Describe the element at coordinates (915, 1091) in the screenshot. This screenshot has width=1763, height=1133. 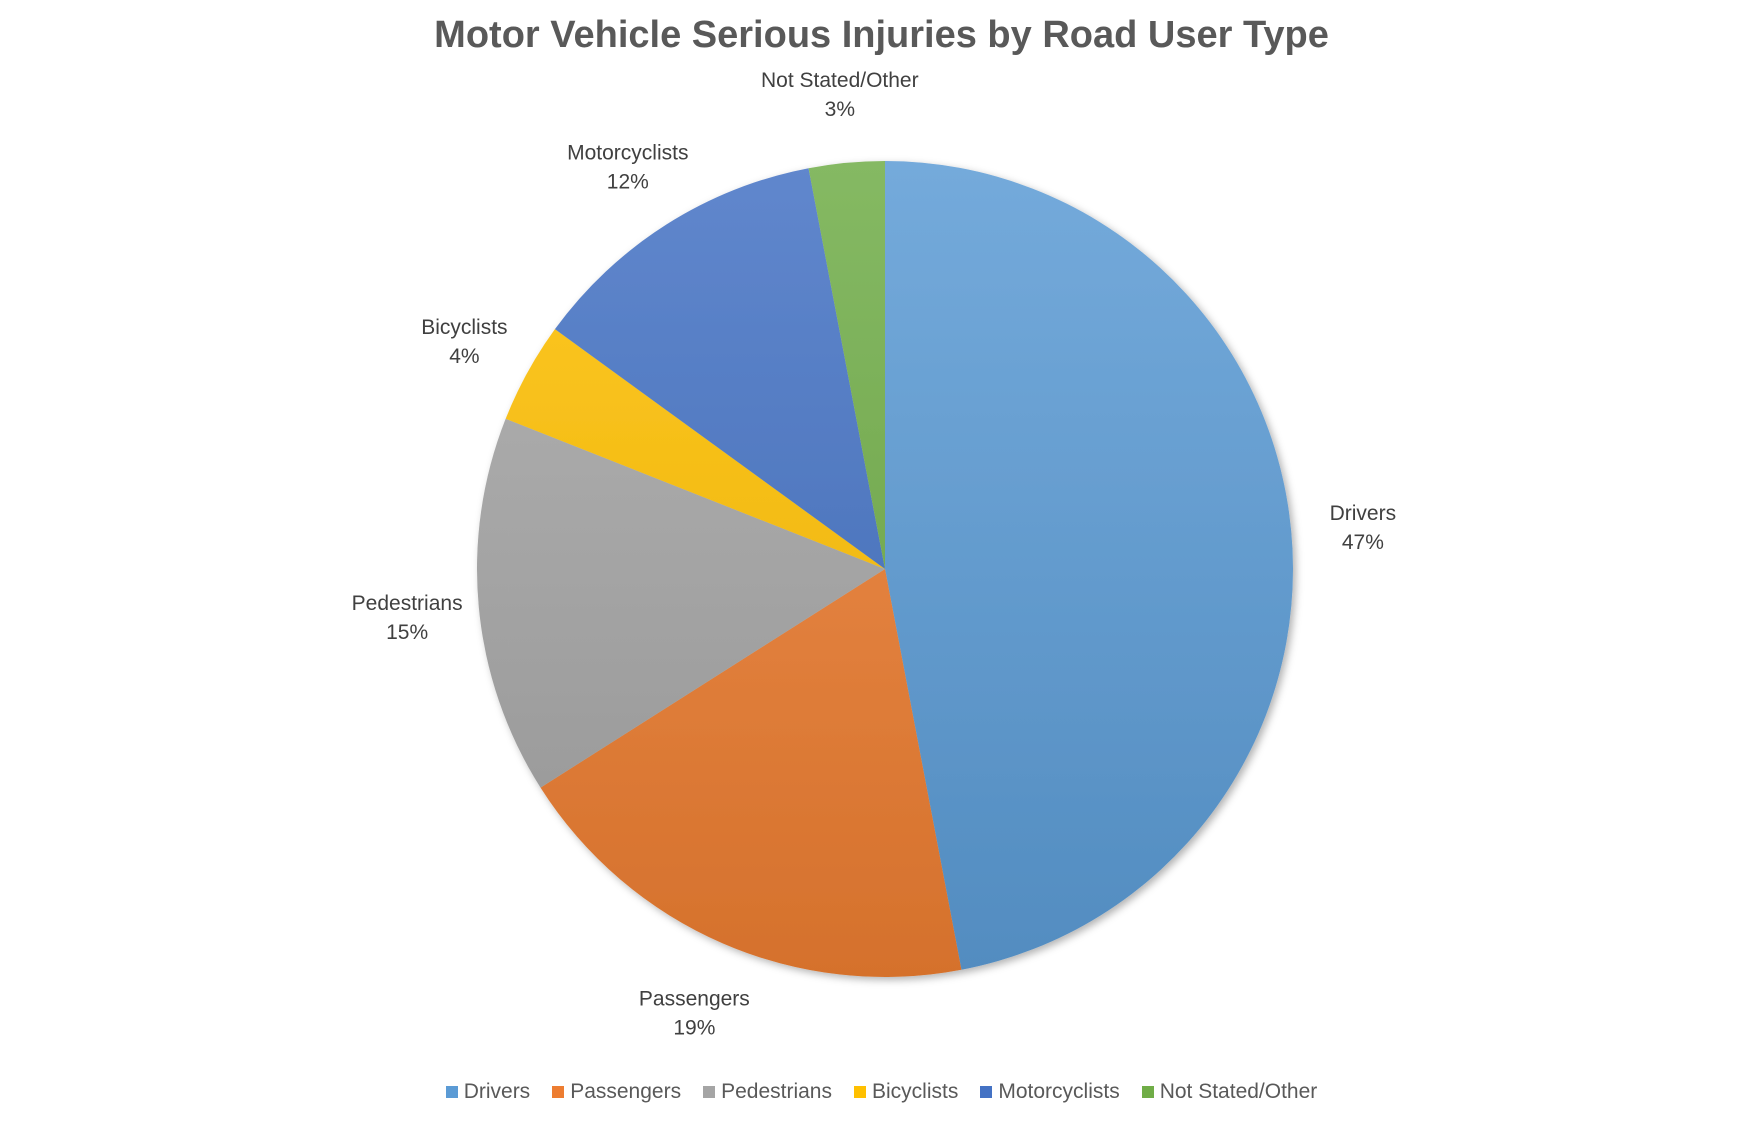
I see `legend-label: Bicyclists` at that location.